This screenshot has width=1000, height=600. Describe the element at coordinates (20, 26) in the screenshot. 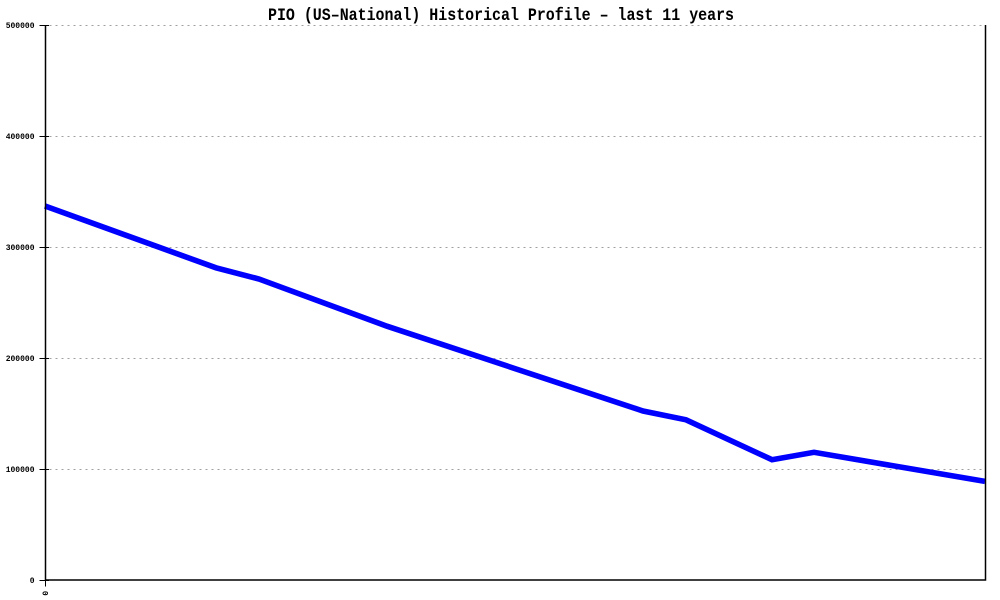

I see `svg-text: 500000` at that location.